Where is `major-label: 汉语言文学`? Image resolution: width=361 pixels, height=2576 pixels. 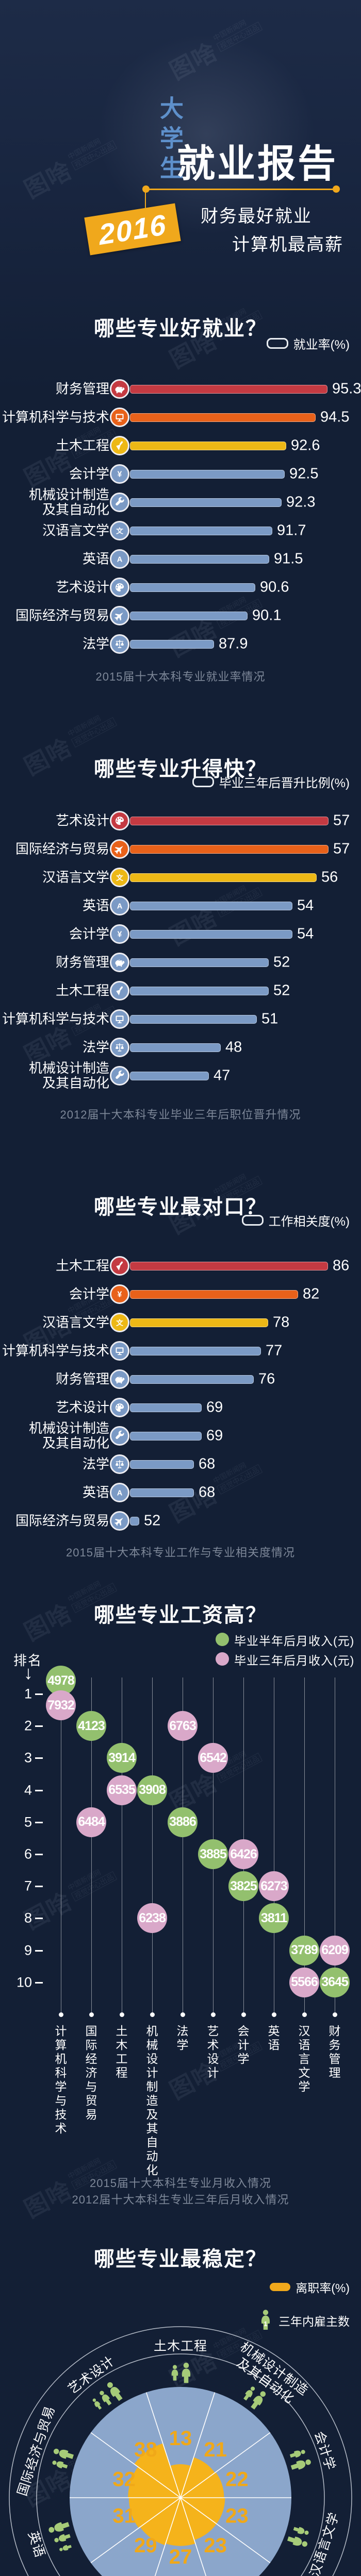 major-label: 汉语言文学 is located at coordinates (75, 530).